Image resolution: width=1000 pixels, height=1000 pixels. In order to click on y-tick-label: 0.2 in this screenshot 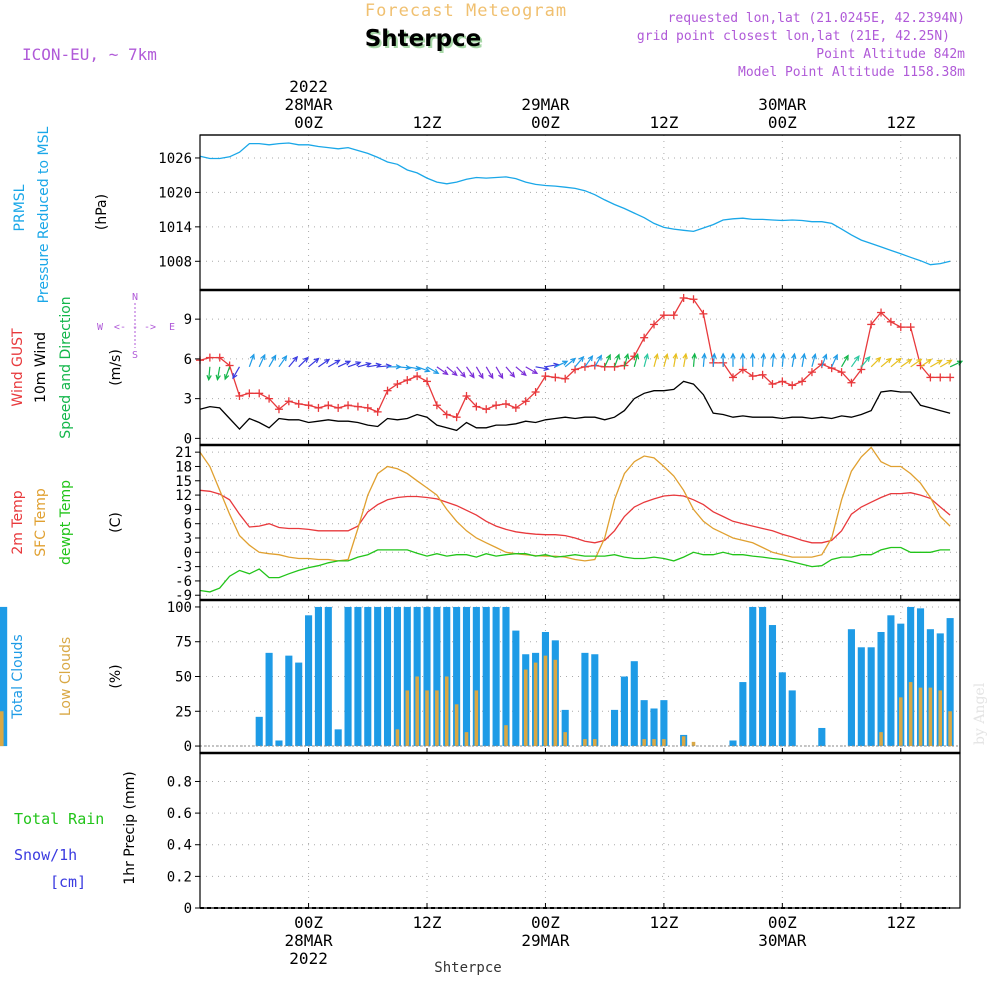, I will do `click(179, 877)`.